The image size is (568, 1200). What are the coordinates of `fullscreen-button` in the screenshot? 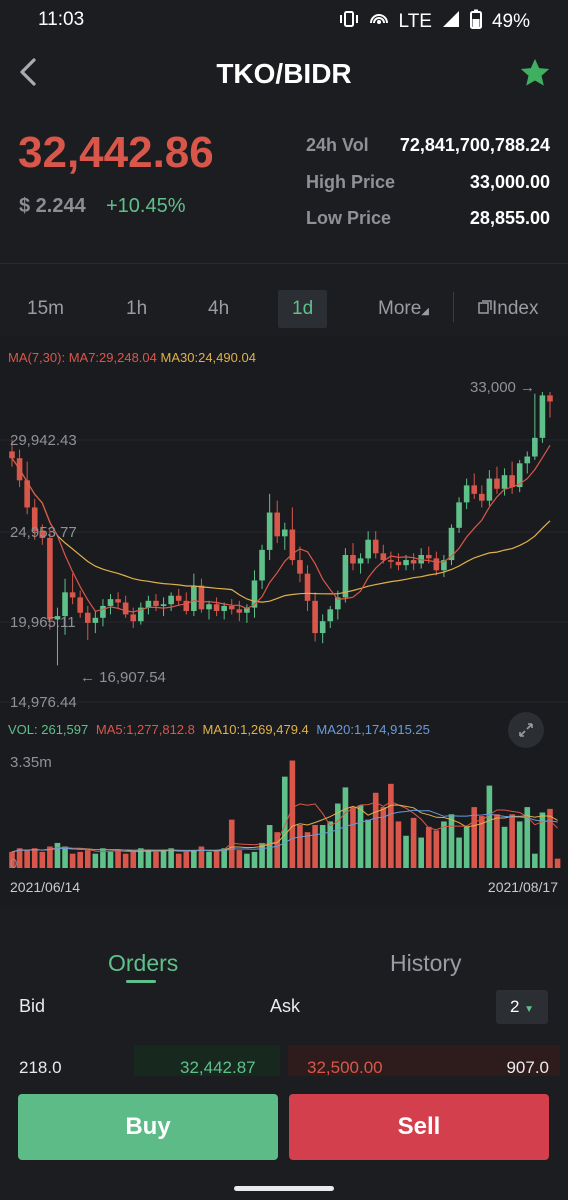 It's located at (526, 730).